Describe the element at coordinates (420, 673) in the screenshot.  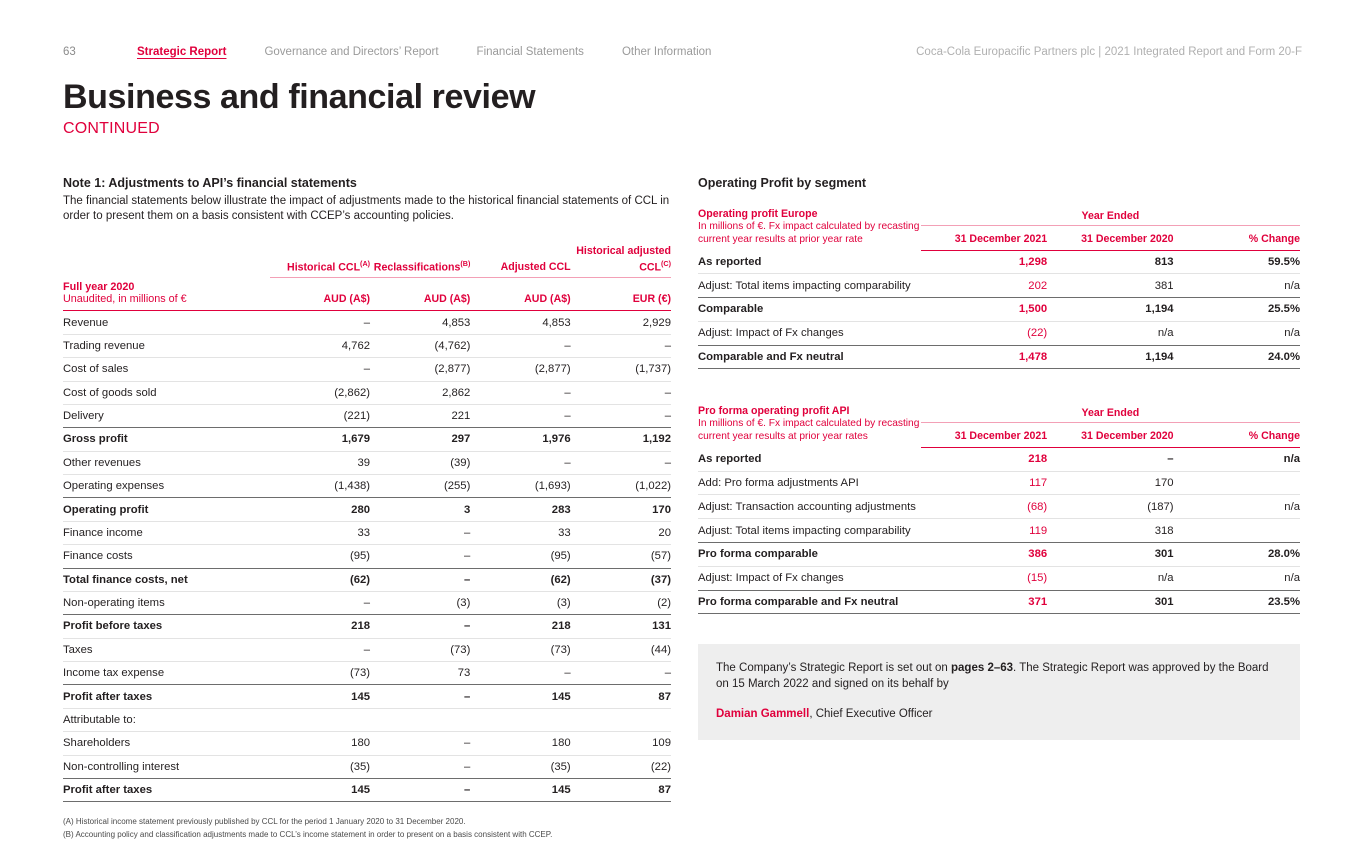
I see `row-value: 73` at that location.